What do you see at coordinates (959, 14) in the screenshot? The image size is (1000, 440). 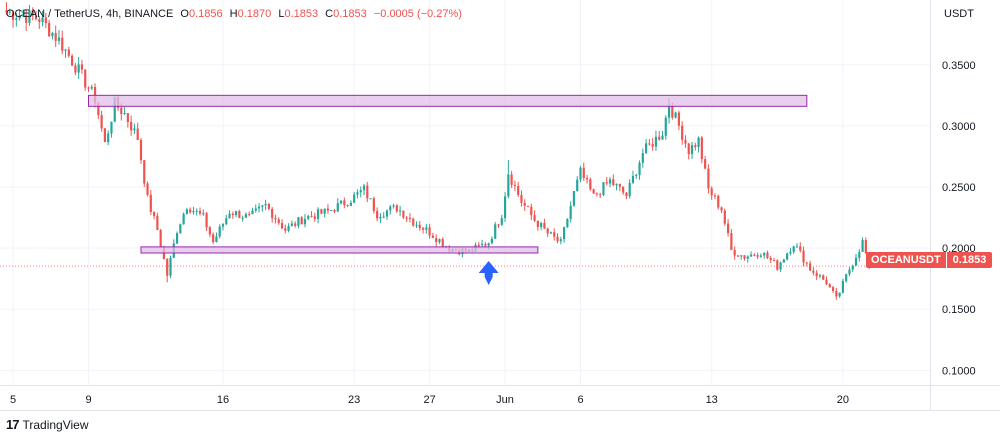 I see `currency-label: USDT` at bounding box center [959, 14].